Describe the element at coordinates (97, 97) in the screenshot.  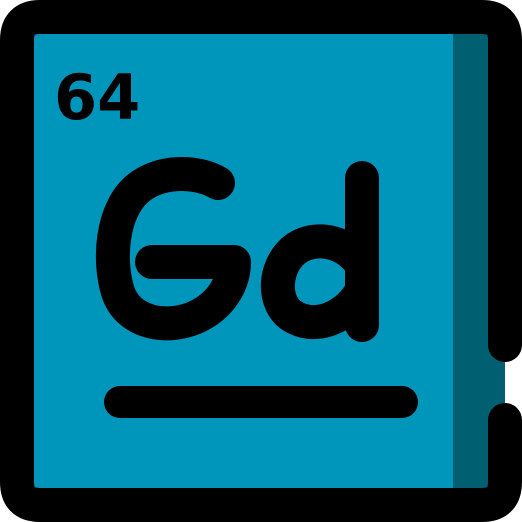
I see `atomic-number: 64` at that location.